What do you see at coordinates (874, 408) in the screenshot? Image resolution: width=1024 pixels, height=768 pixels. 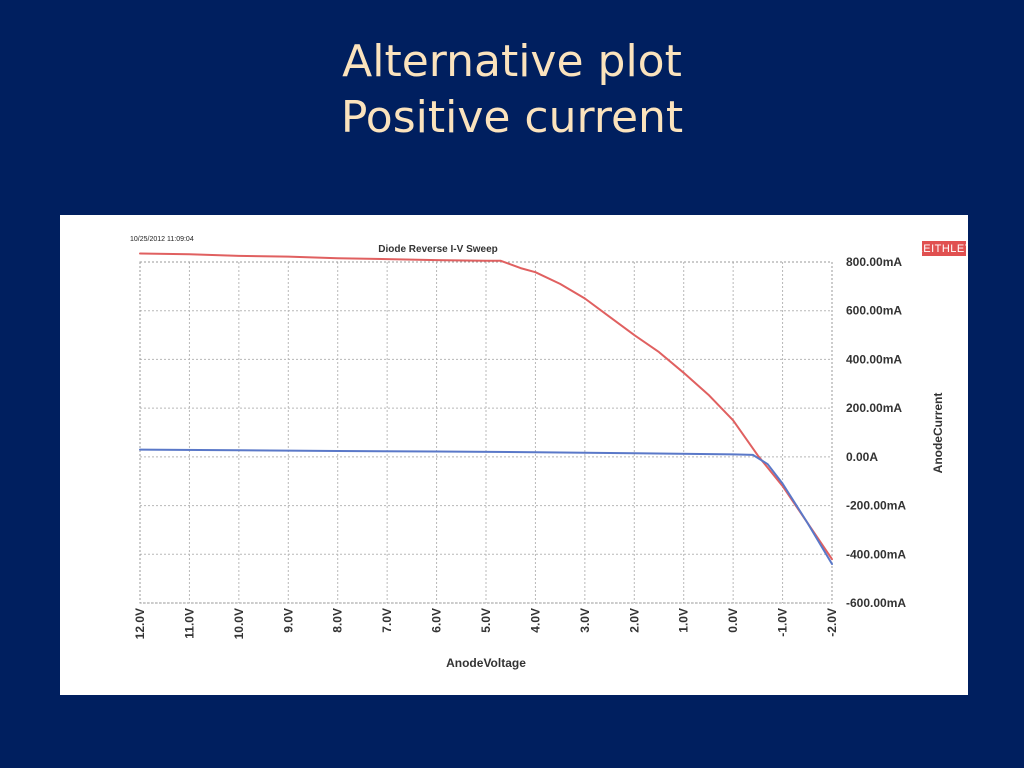 I see `y-tick-label: 200.00mA` at bounding box center [874, 408].